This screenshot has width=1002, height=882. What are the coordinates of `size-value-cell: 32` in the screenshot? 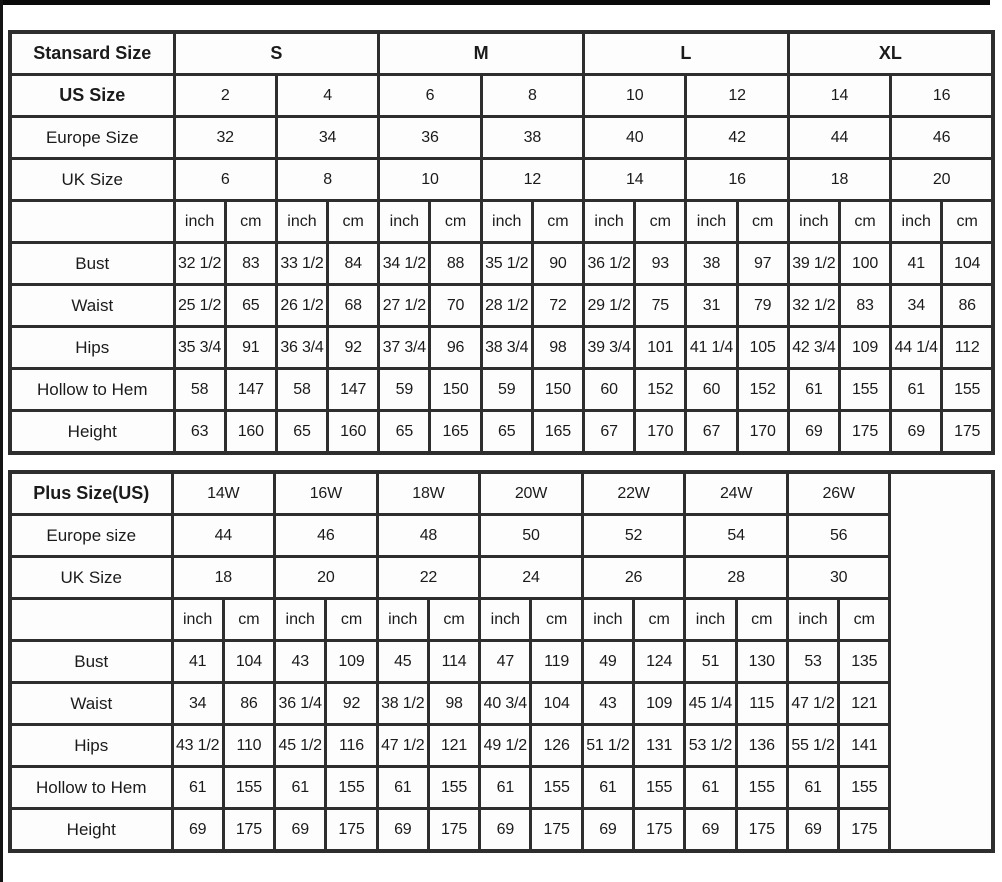 It's located at (225, 137).